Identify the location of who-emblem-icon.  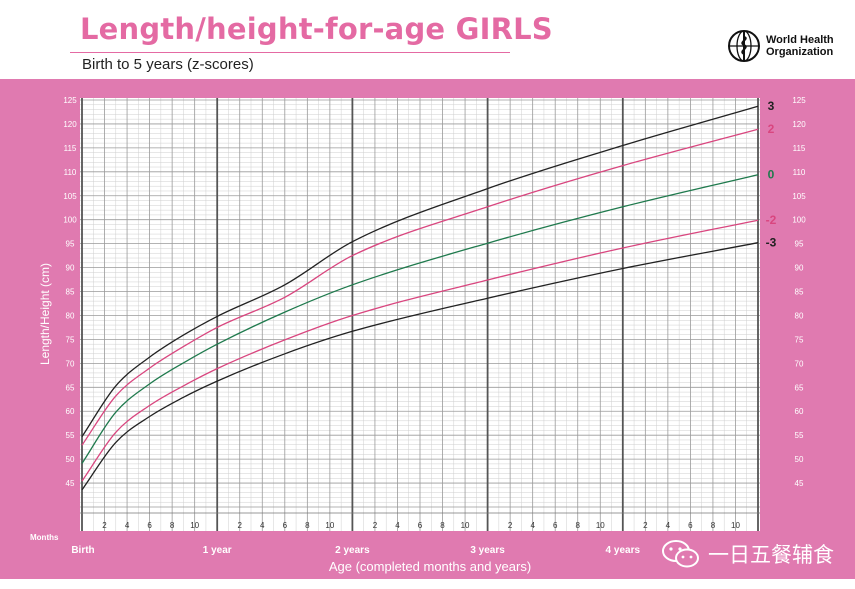
(744, 46).